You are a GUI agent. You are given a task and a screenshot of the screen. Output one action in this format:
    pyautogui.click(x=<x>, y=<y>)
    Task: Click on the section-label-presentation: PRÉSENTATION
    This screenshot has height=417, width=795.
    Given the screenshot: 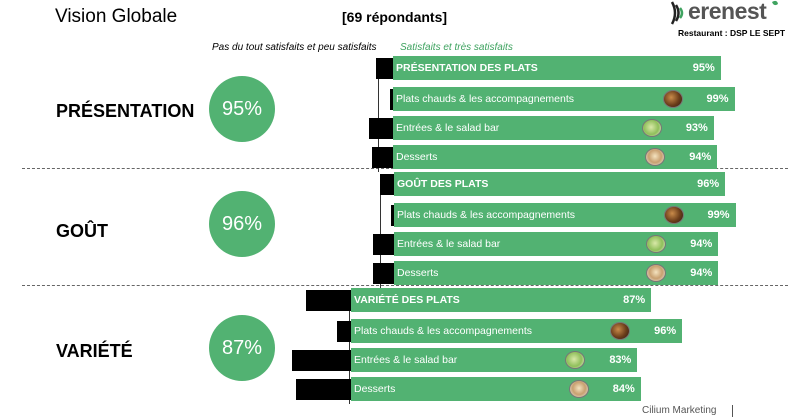 What is the action you would take?
    pyautogui.click(x=125, y=111)
    